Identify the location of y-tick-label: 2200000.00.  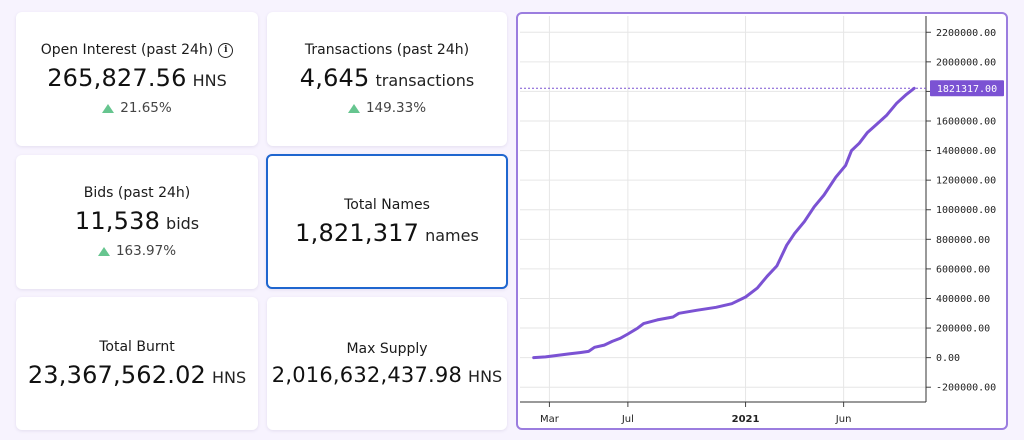
(966, 33).